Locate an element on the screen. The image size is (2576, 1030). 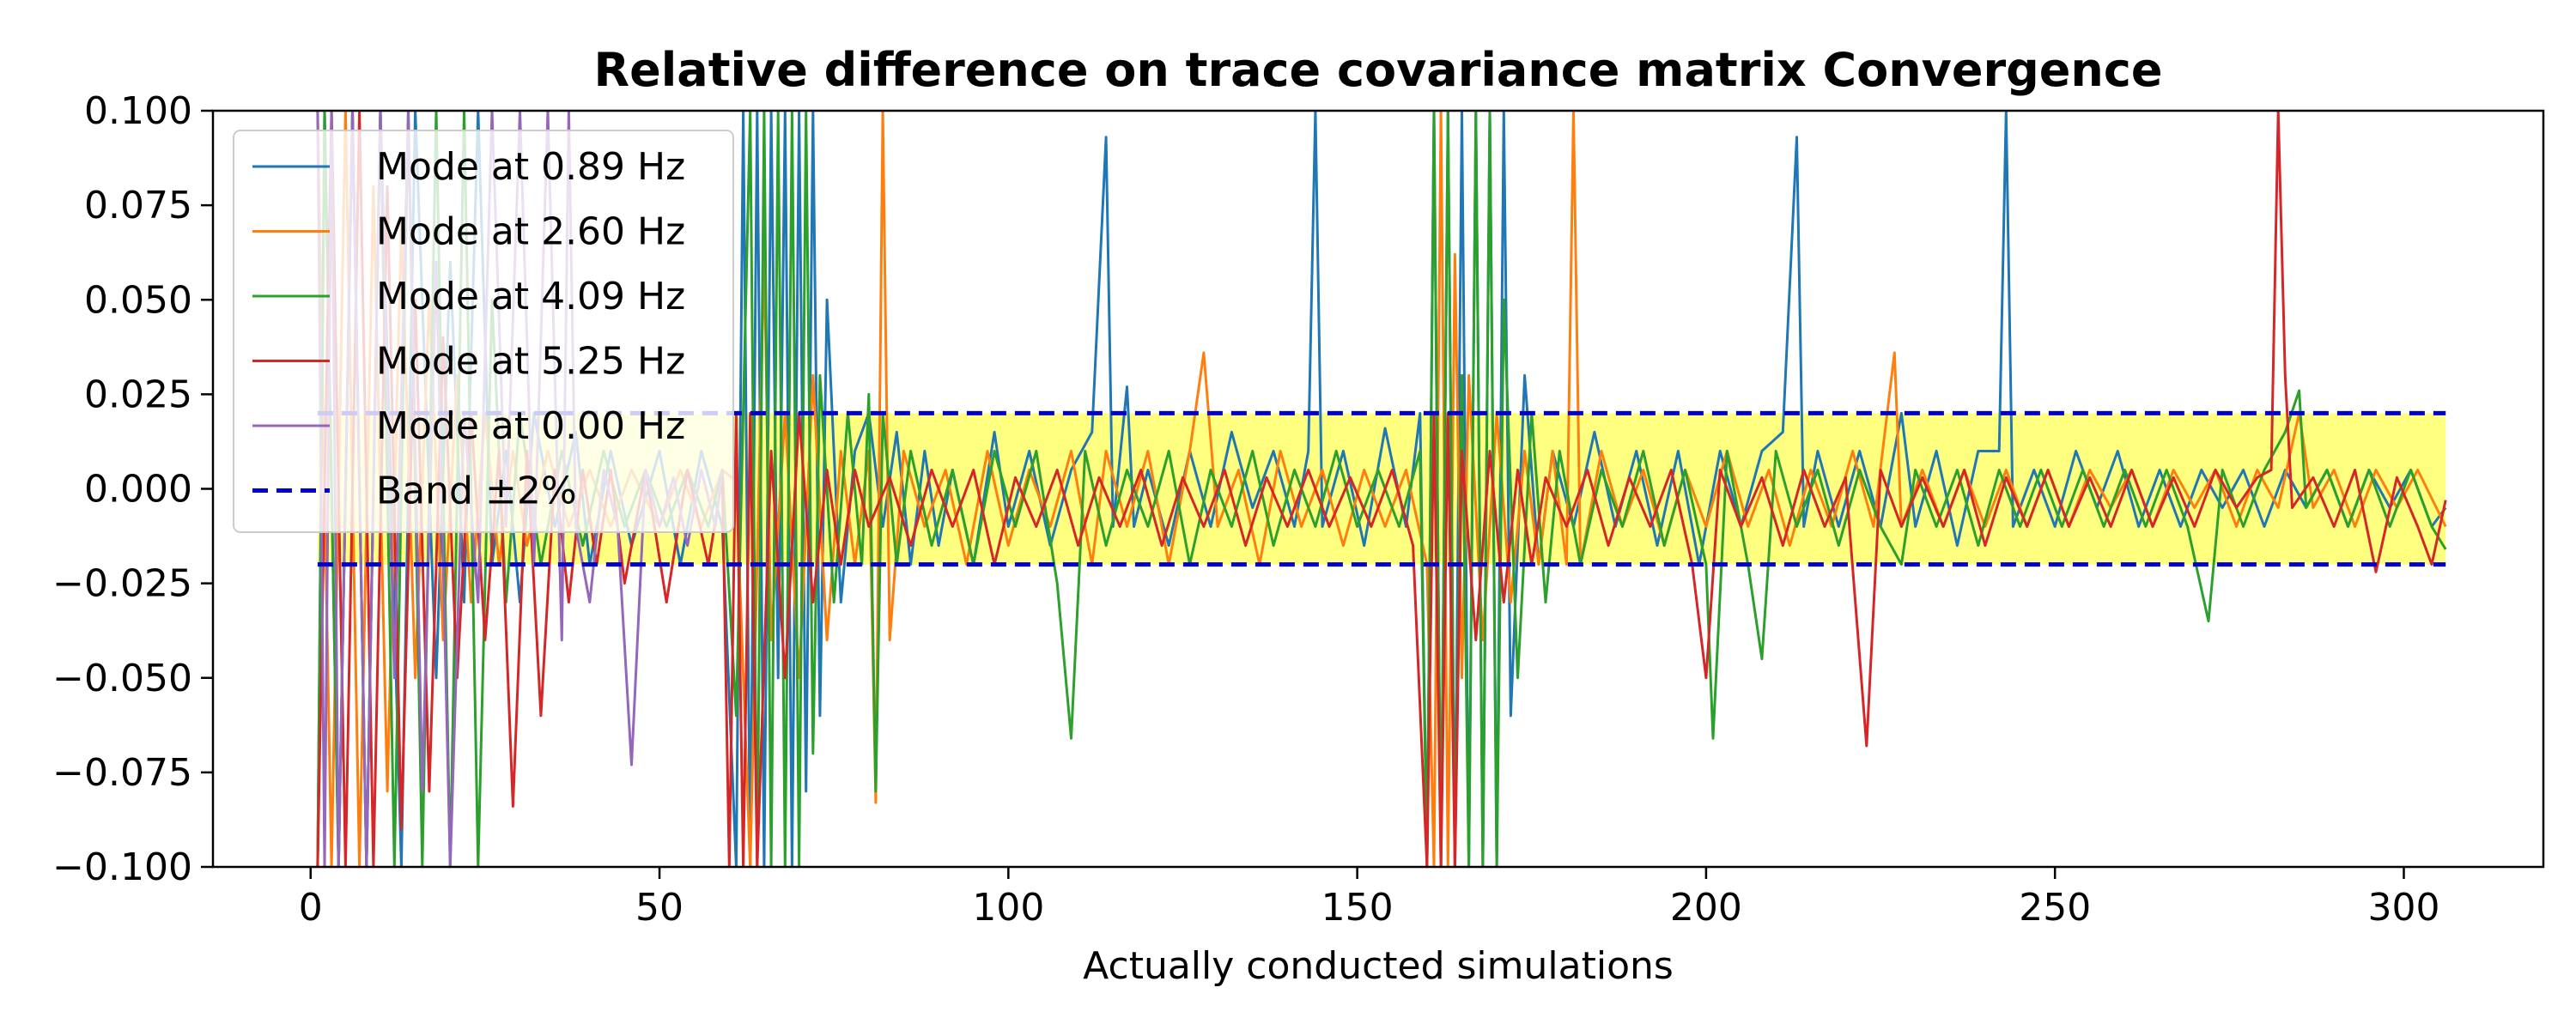
y-tick-label: −0.100 is located at coordinates (122, 867).